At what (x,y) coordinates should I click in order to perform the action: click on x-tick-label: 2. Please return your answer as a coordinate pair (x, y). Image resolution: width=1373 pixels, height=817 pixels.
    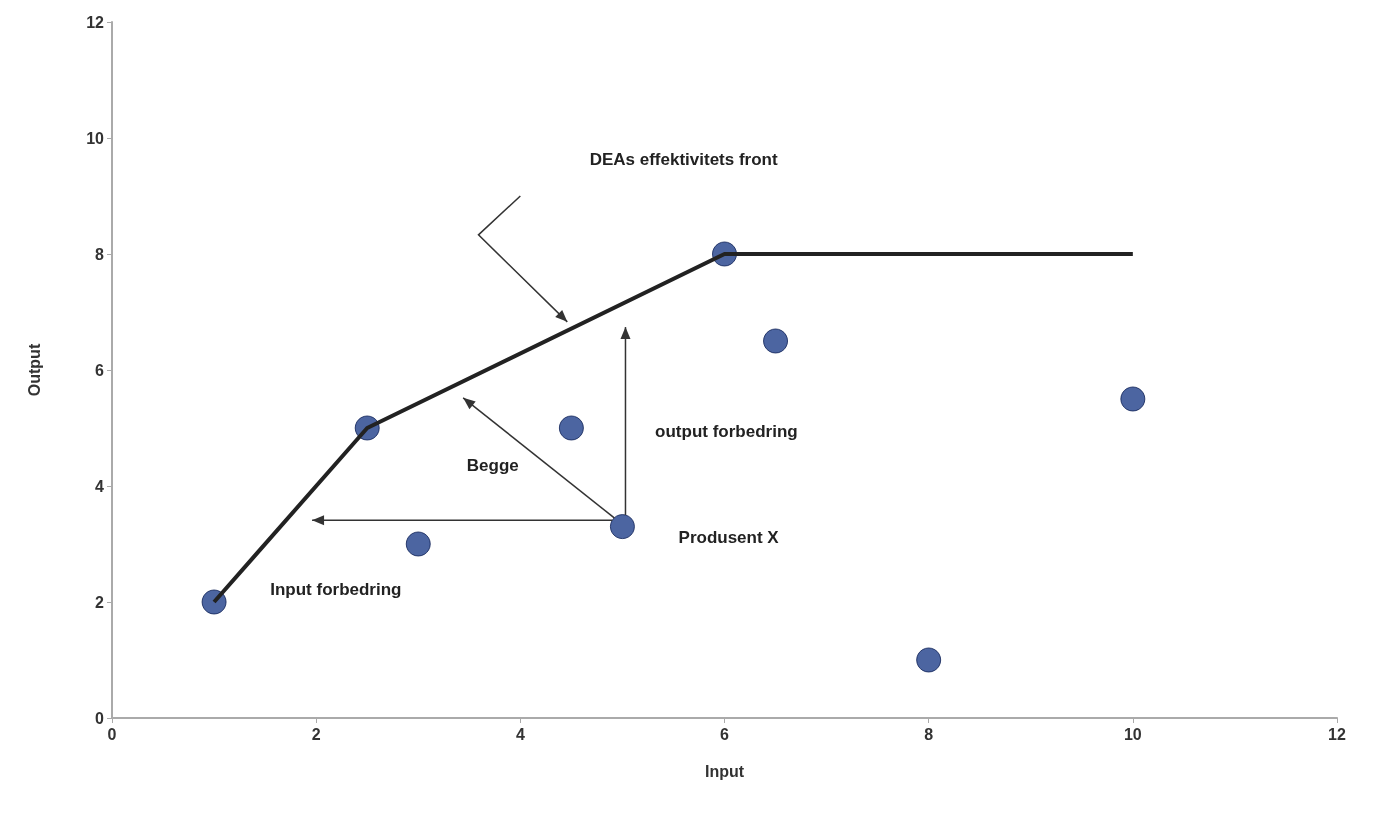
    Looking at the image, I should click on (316, 734).